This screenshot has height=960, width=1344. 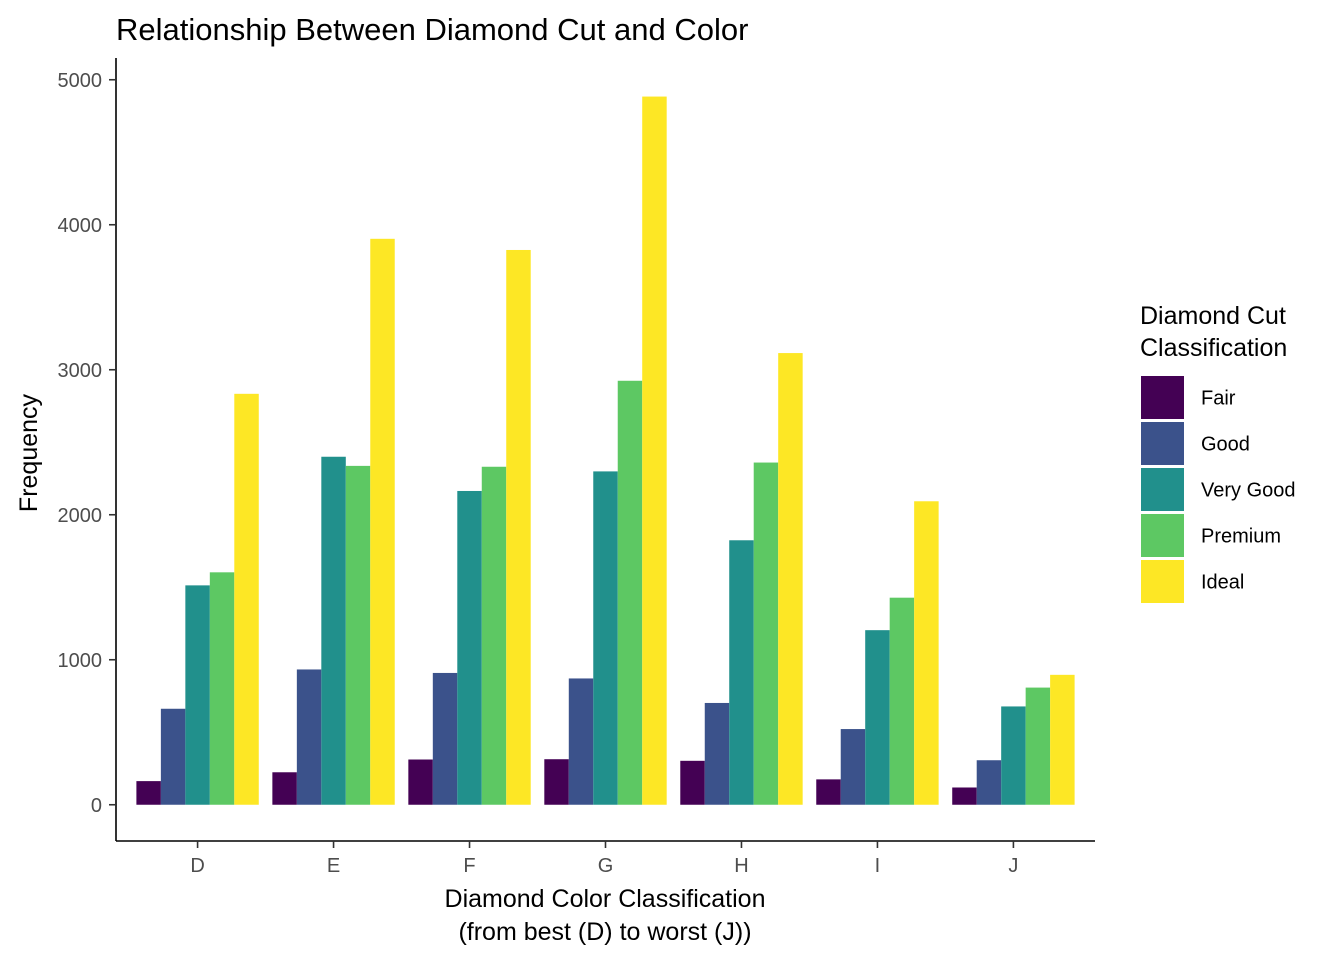 What do you see at coordinates (606, 866) in the screenshot?
I see `x-tick-label: G` at bounding box center [606, 866].